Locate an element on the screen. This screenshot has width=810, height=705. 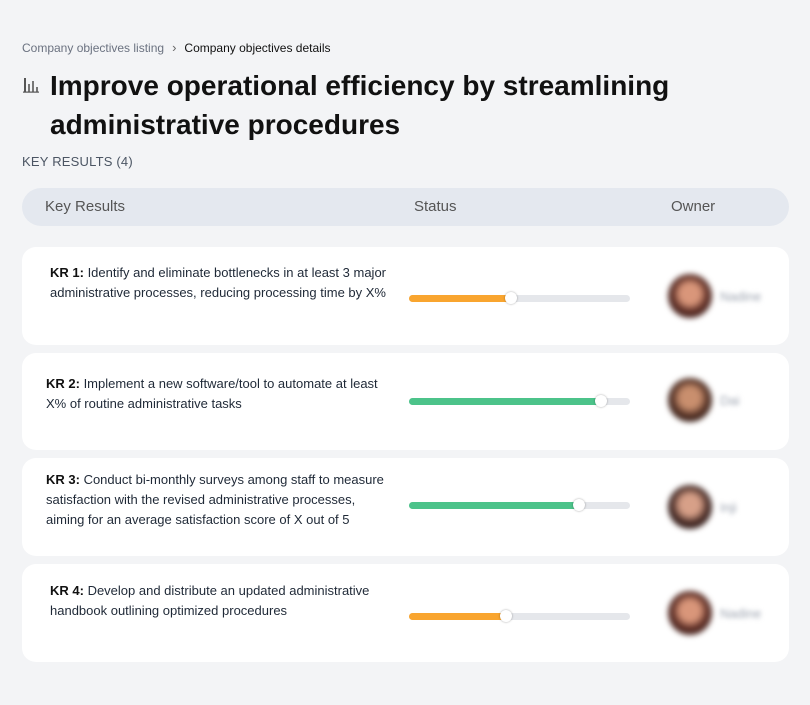
key-result-label: KR 3: is located at coordinates (63, 479).